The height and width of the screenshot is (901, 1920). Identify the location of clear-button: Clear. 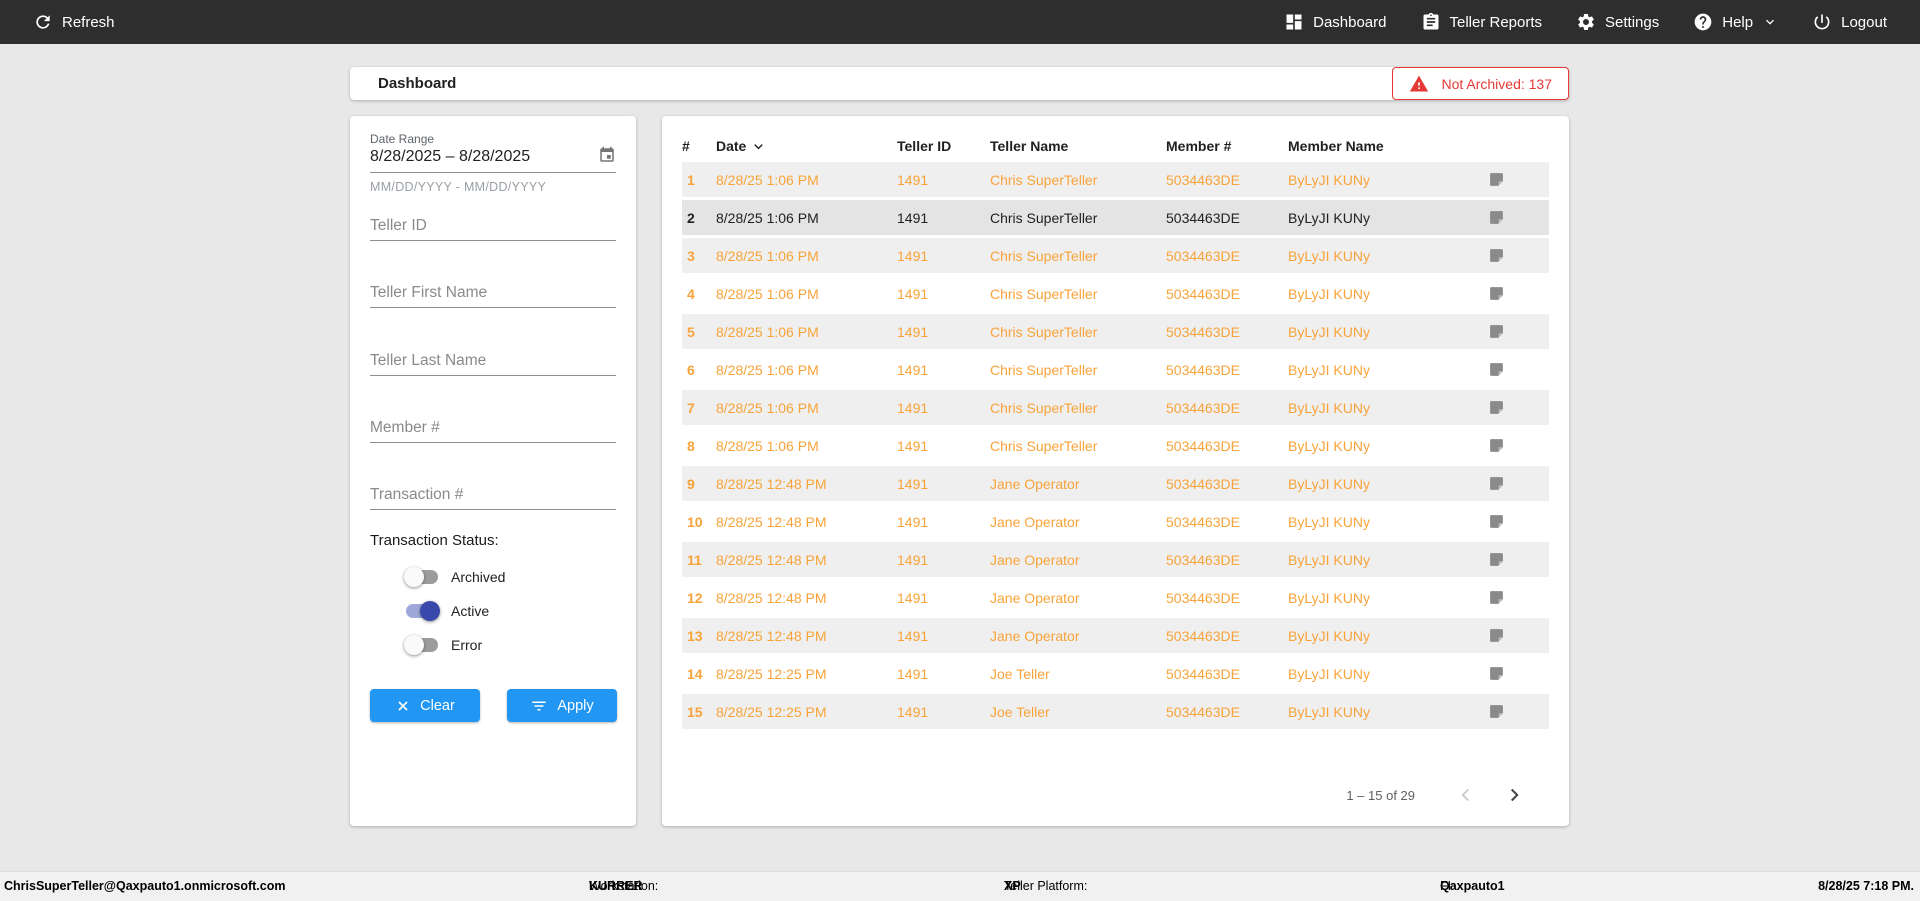
(425, 705).